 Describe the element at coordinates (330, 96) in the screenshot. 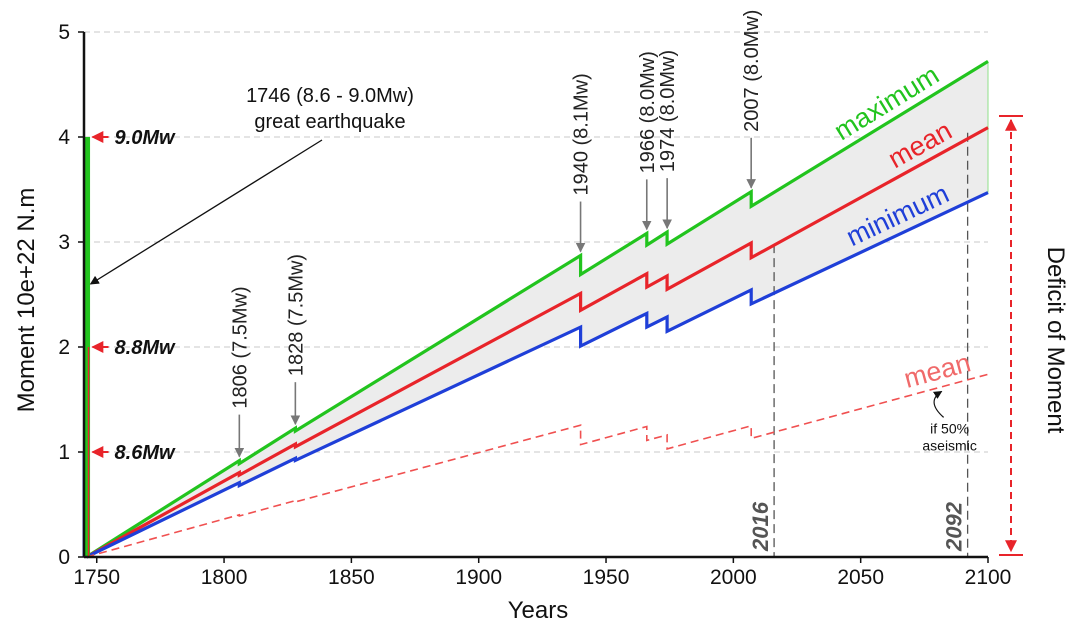

I see `great-earthquake-label-line1: 1746 (8.6 - 9.0Mw)` at that location.